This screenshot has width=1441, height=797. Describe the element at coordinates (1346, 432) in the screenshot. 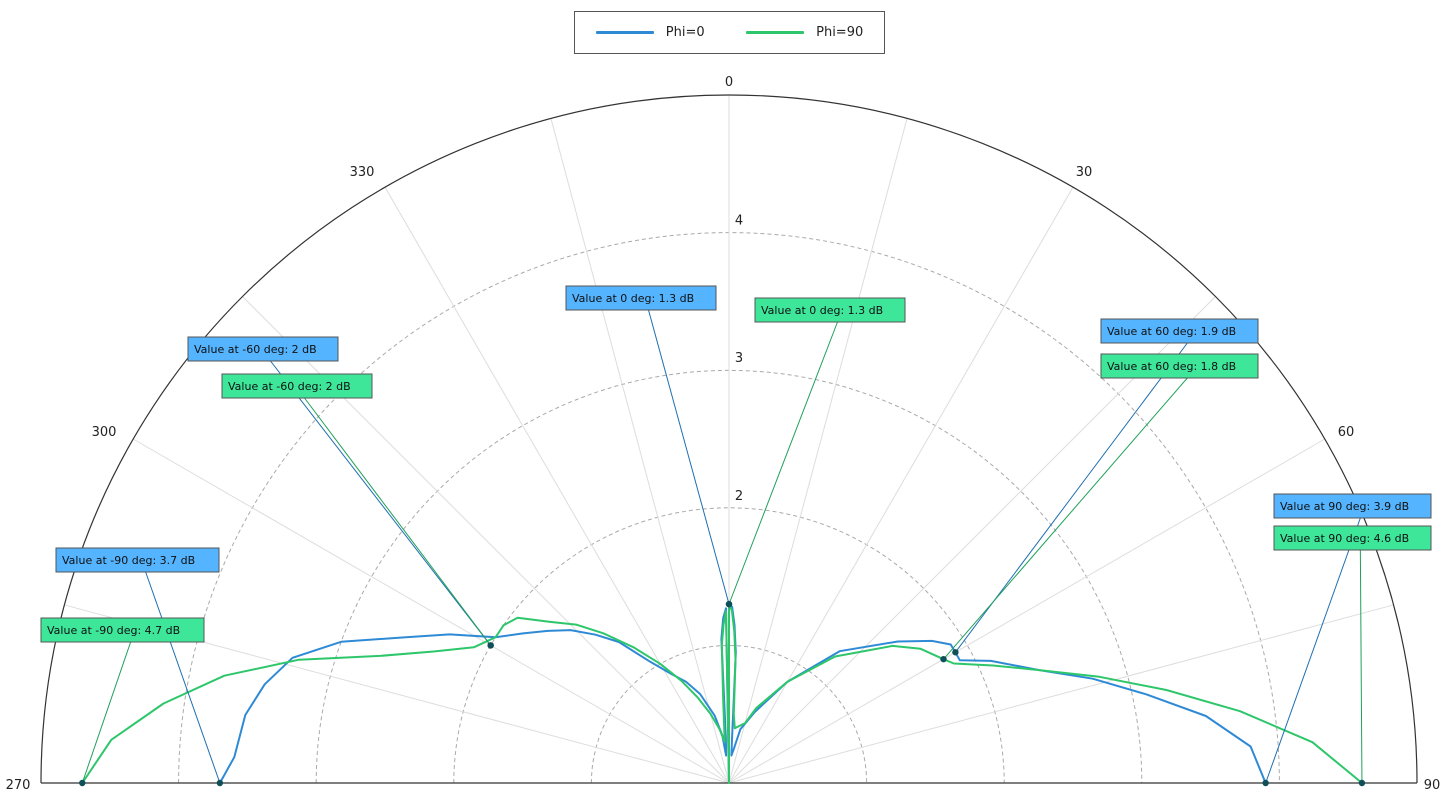

I see `angular-tick-label-60: 60` at that location.